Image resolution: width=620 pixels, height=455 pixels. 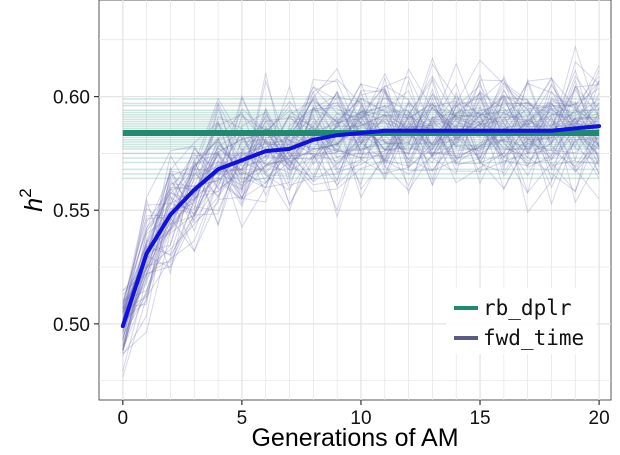 What do you see at coordinates (242, 418) in the screenshot?
I see `x-tick-label: 5` at bounding box center [242, 418].